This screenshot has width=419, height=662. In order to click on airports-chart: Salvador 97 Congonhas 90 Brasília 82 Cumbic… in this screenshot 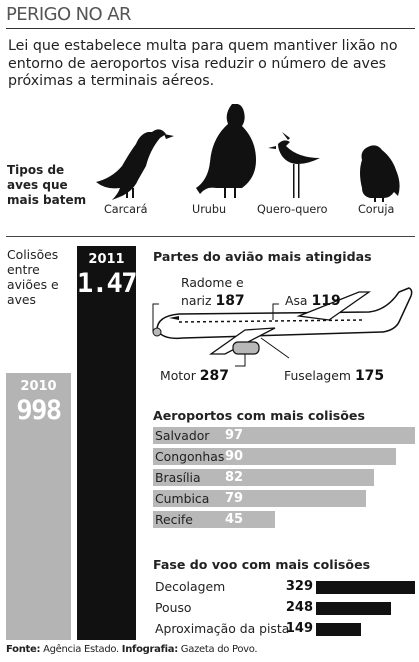, I will do `click(284, 482)`.